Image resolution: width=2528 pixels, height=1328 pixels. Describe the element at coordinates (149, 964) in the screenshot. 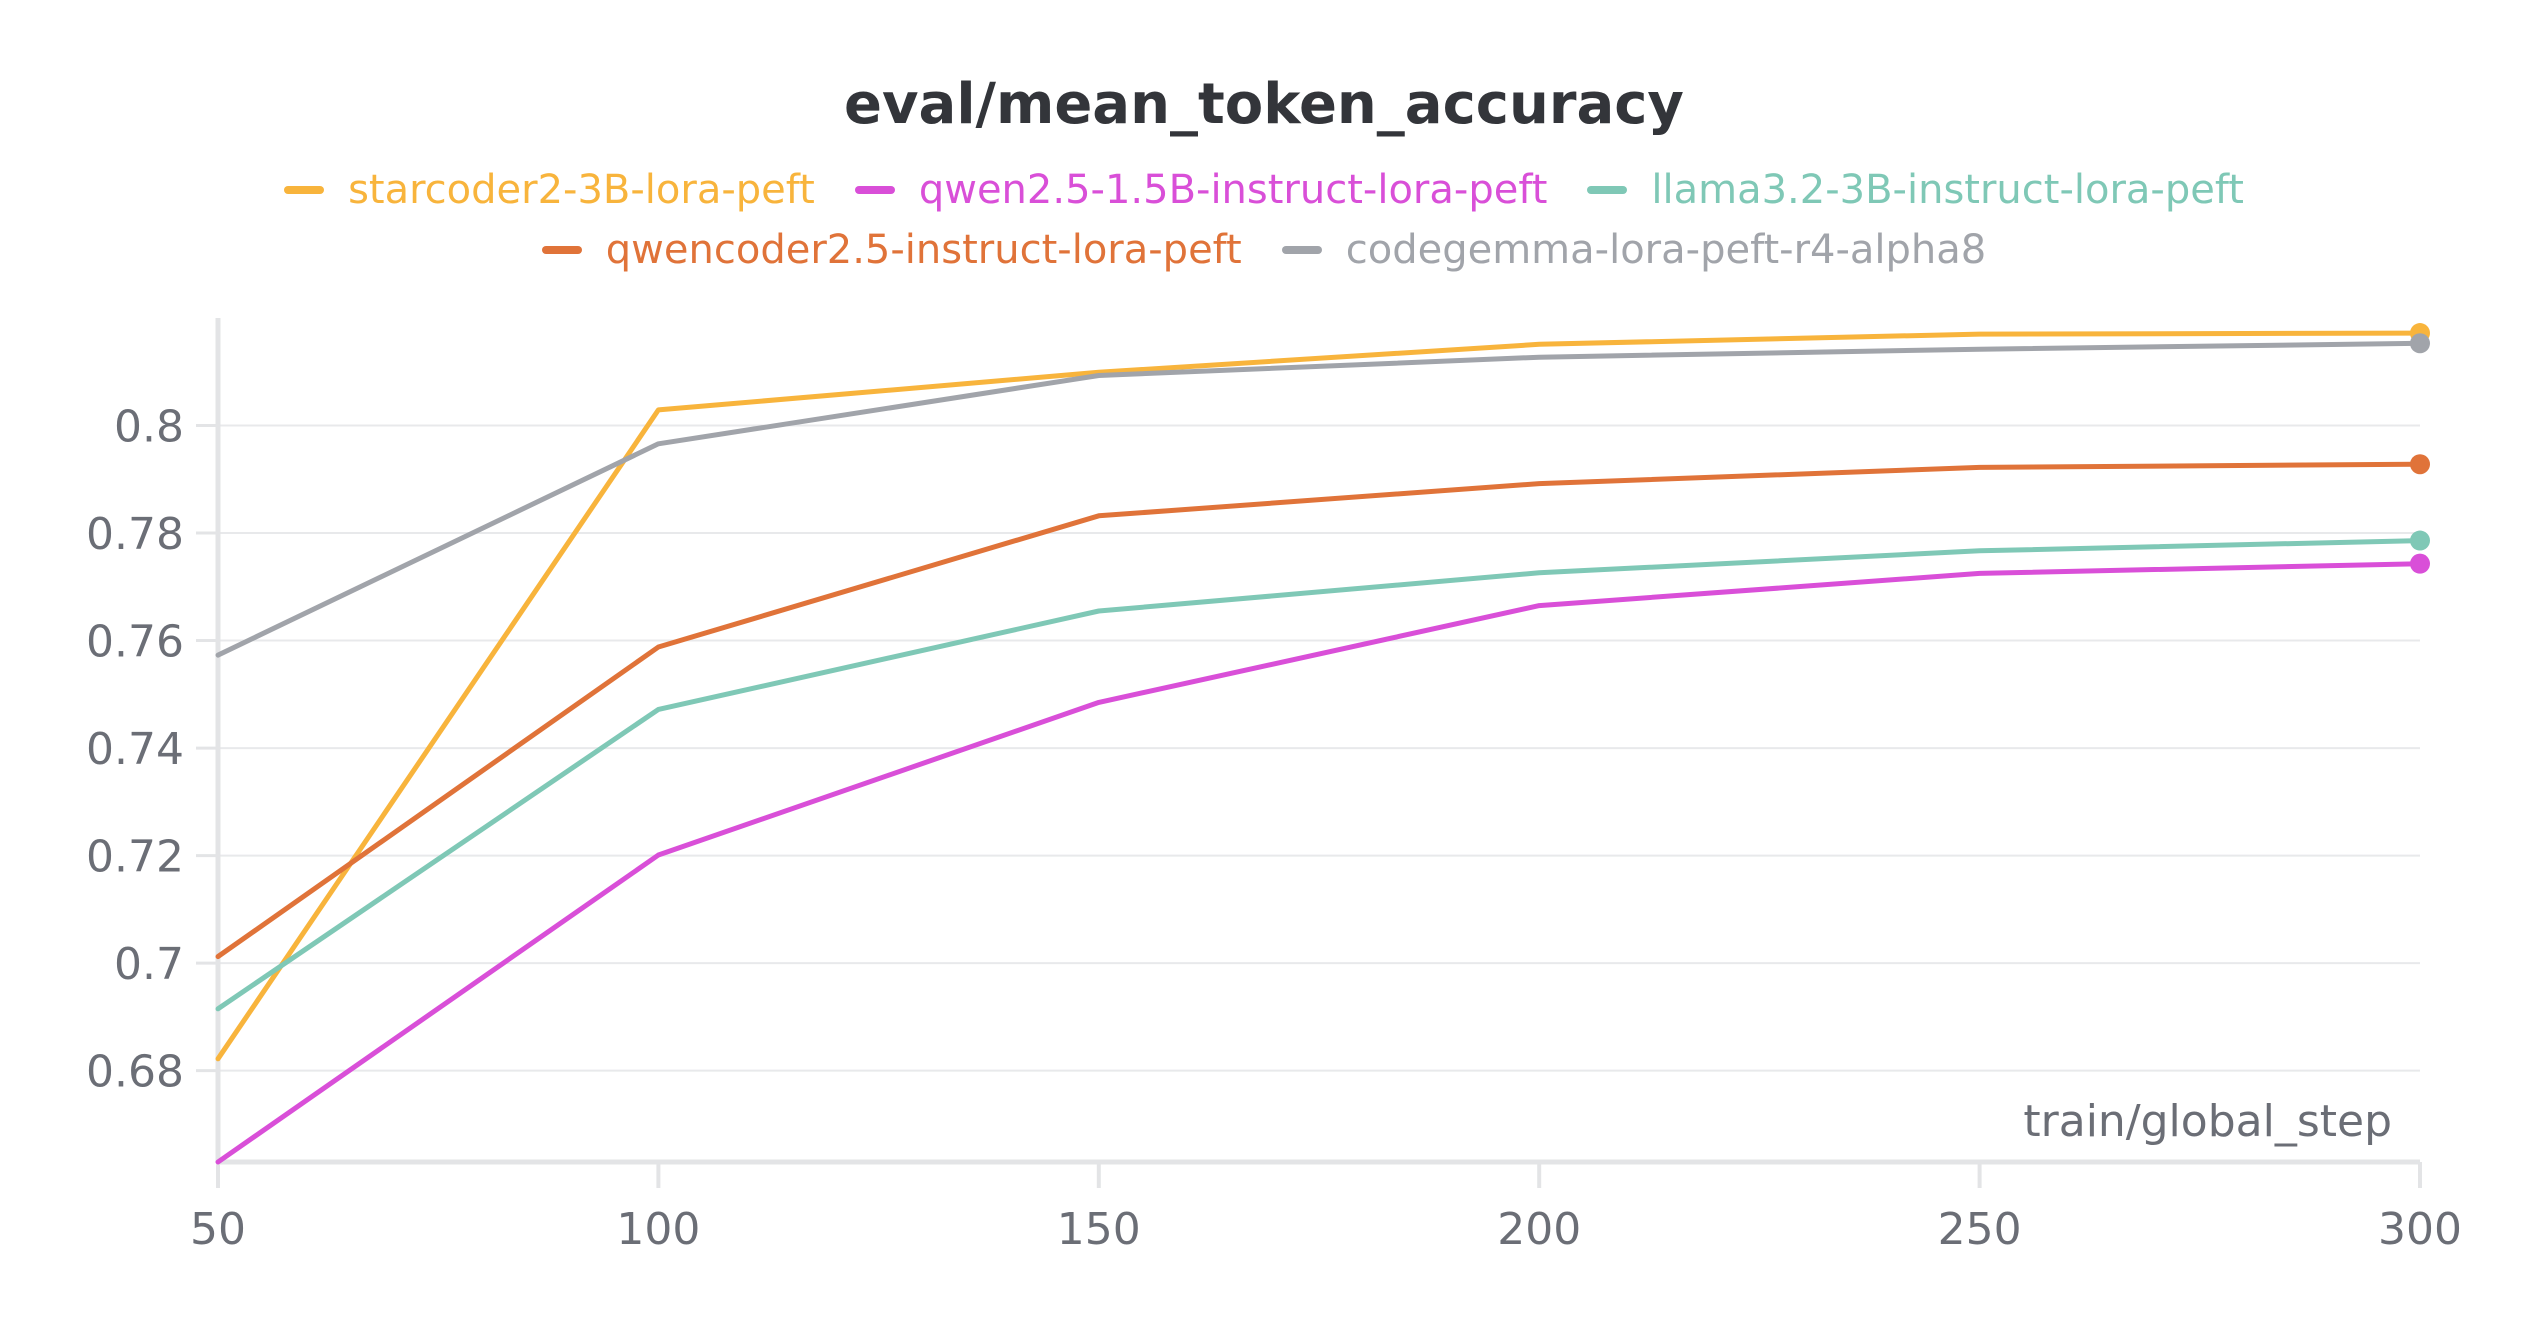

I see `y-tick-label: 0.7` at that location.